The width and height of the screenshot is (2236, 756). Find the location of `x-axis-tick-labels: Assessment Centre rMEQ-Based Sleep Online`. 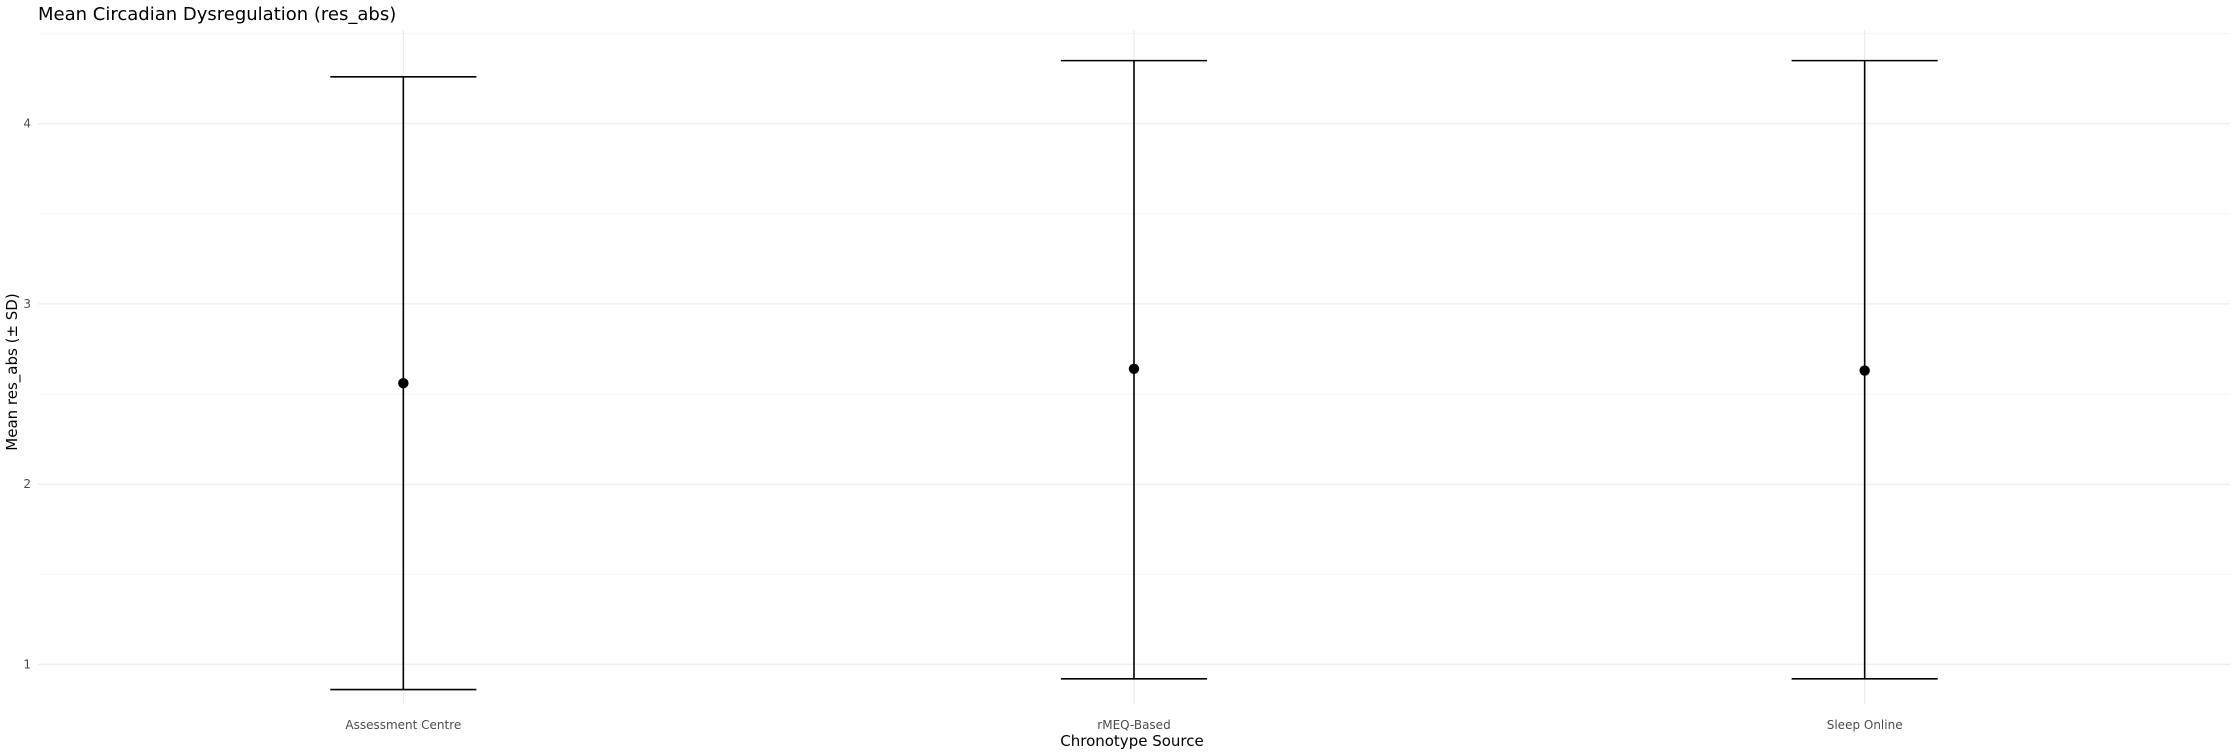

x-axis-tick-labels: Assessment Centre rMEQ-Based Sleep Online is located at coordinates (1123, 725).